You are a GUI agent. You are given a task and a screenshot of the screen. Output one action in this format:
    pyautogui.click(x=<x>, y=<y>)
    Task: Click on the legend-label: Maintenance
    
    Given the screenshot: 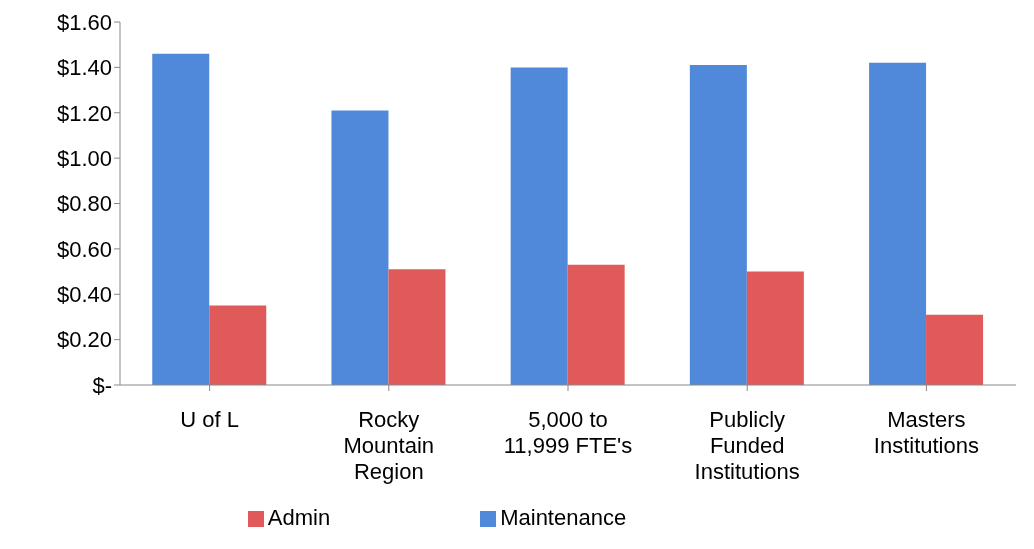 What is the action you would take?
    pyautogui.click(x=563, y=517)
    